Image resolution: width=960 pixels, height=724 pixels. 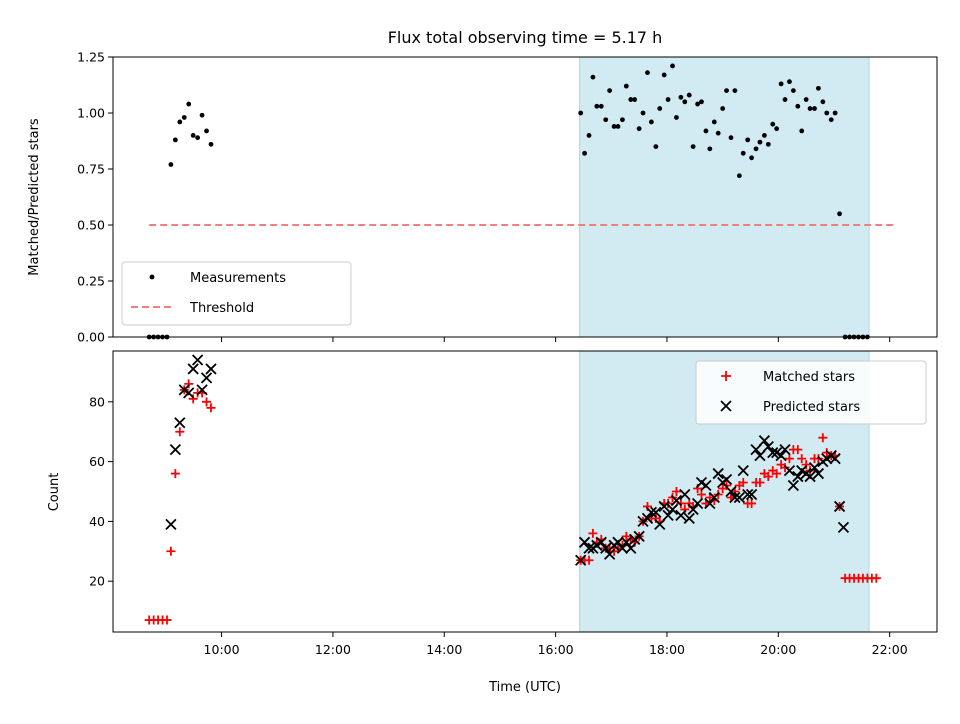 What do you see at coordinates (34, 197) in the screenshot?
I see `top-y-axis-label: Matched/Predicted stars` at bounding box center [34, 197].